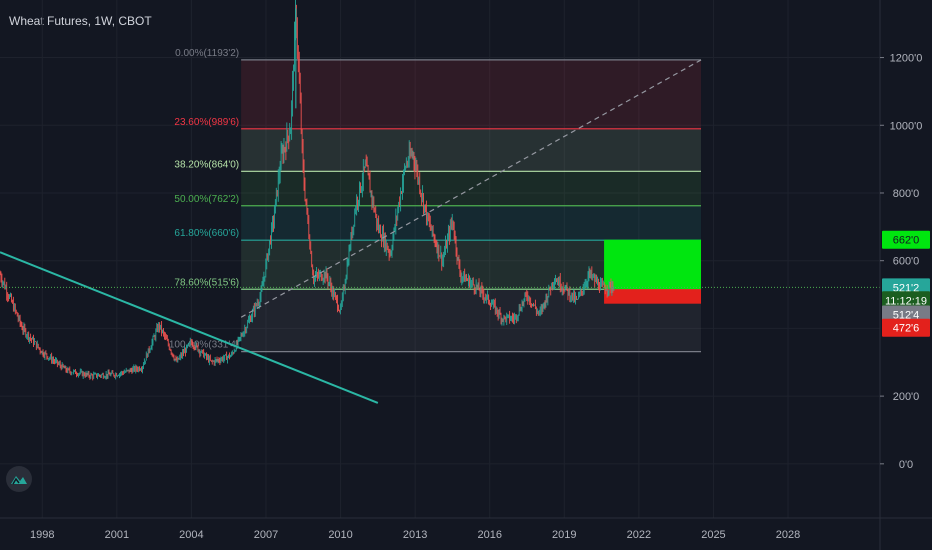 The image size is (932, 550). Describe the element at coordinates (906, 126) in the screenshot. I see `y-tick-label: 1000'0` at that location.